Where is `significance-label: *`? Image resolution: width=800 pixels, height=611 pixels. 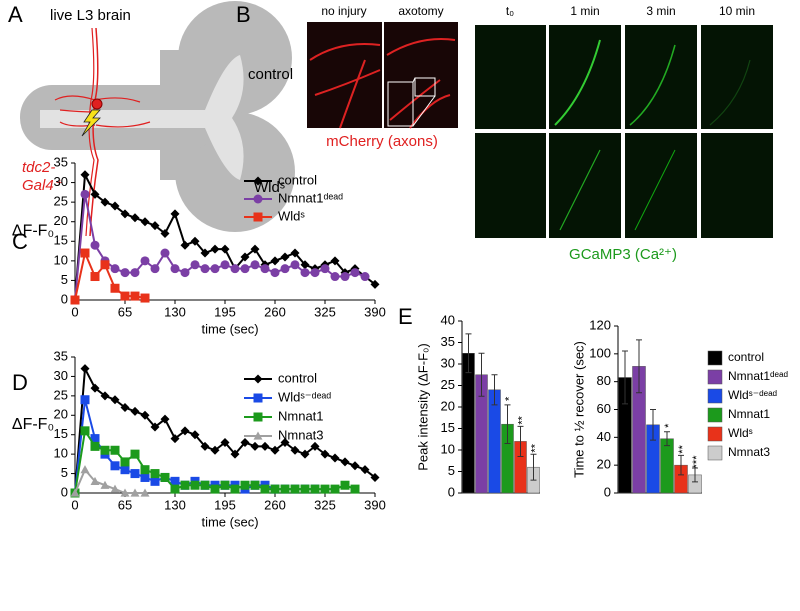 significance-label: * is located at coordinates (509, 398).